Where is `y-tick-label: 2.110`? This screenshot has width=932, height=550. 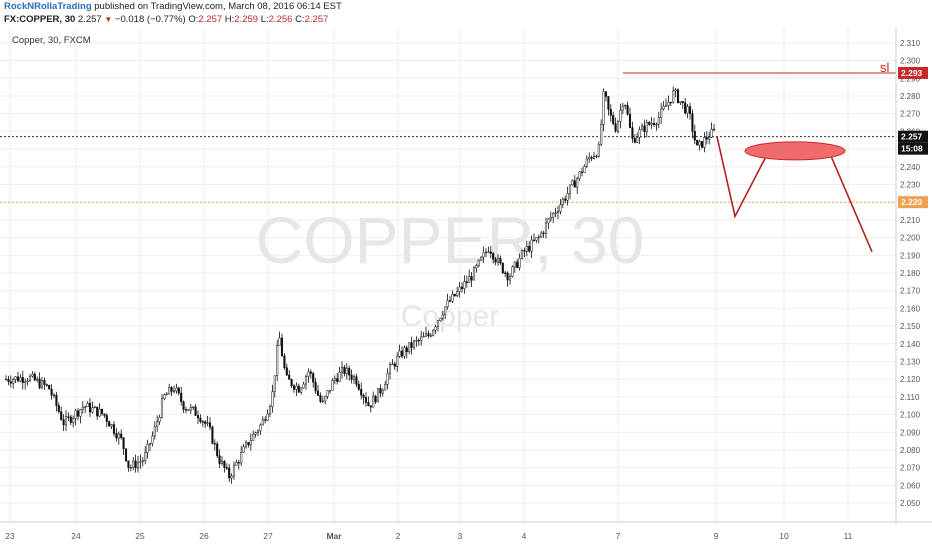
y-tick-label: 2.110 is located at coordinates (910, 397).